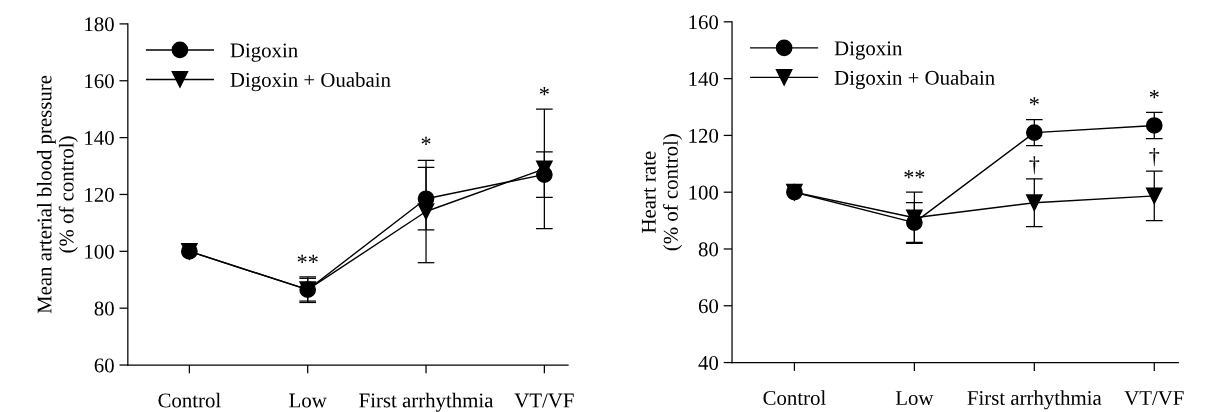 The image size is (1206, 412). What do you see at coordinates (708, 362) in the screenshot?
I see `y-tick-label: 40` at bounding box center [708, 362].